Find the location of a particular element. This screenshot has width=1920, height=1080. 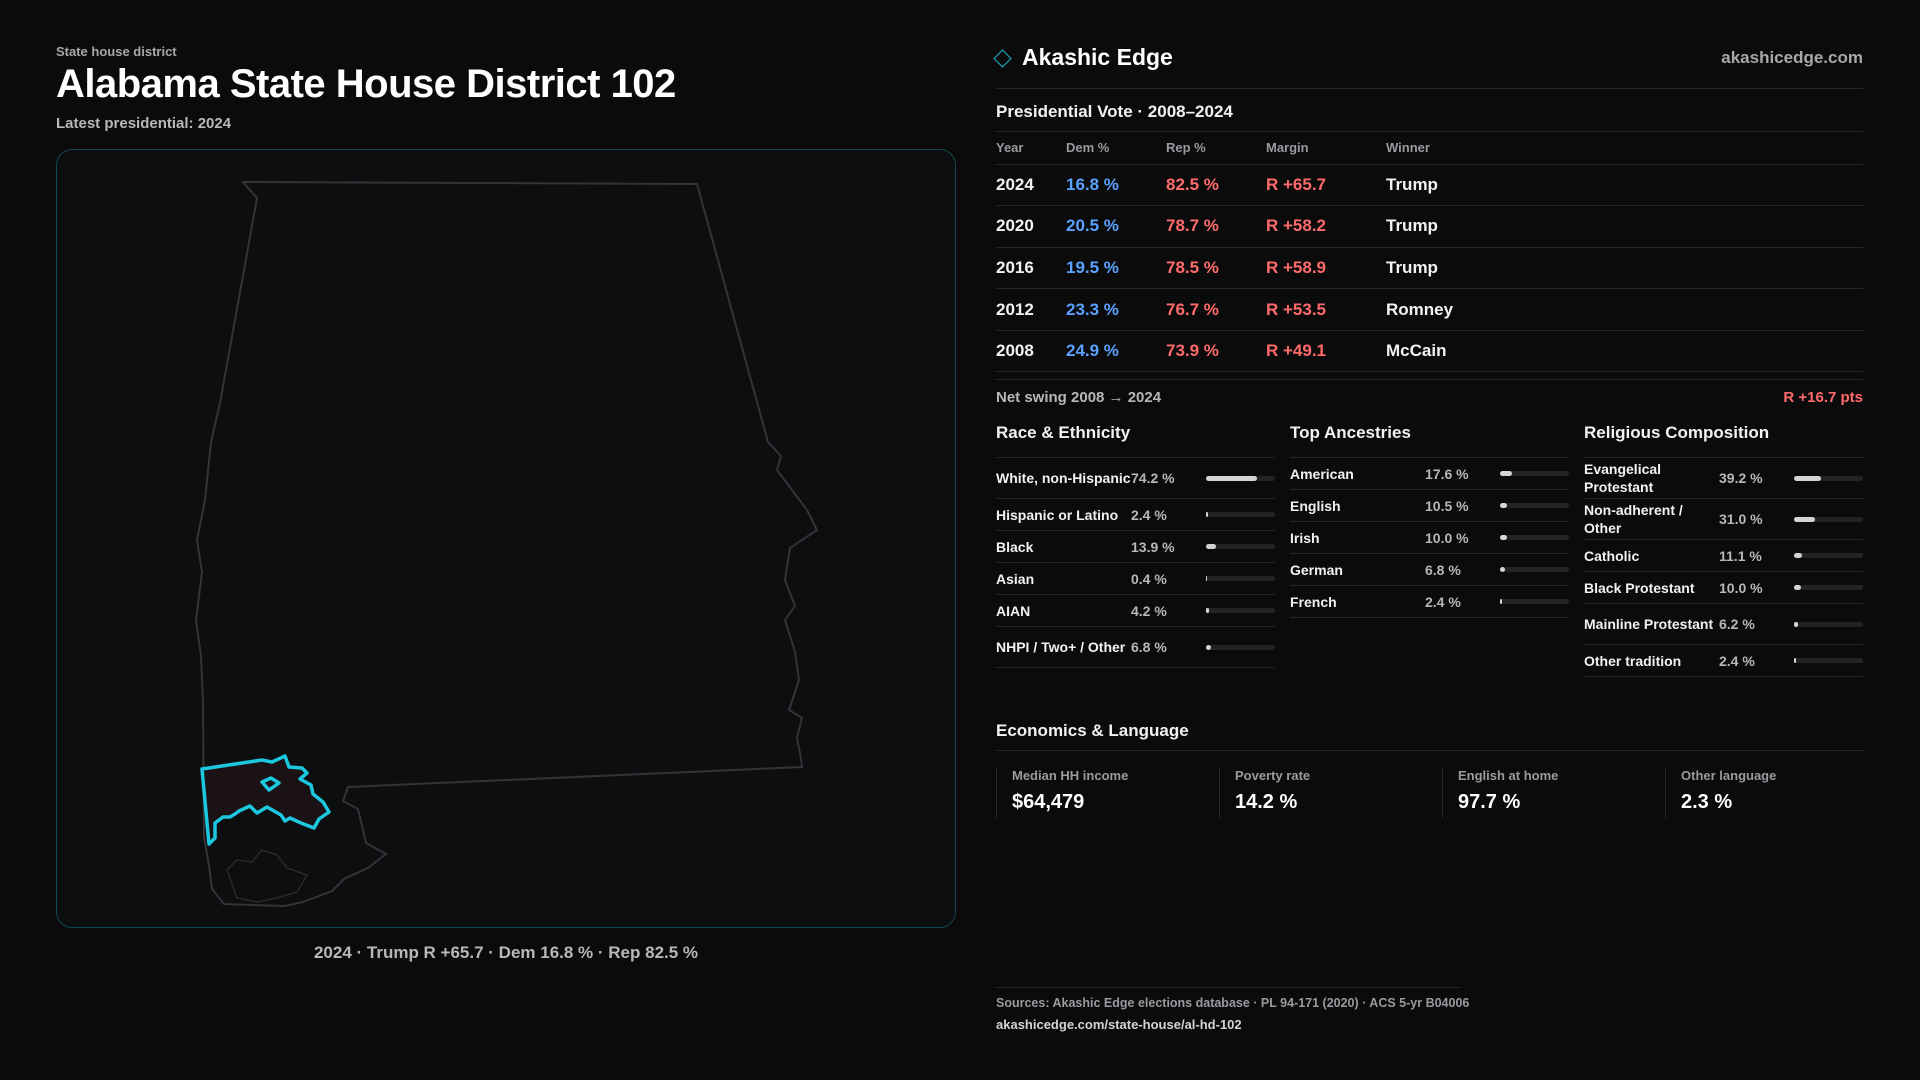

column-header-winner: Winner is located at coordinates (1624, 148).